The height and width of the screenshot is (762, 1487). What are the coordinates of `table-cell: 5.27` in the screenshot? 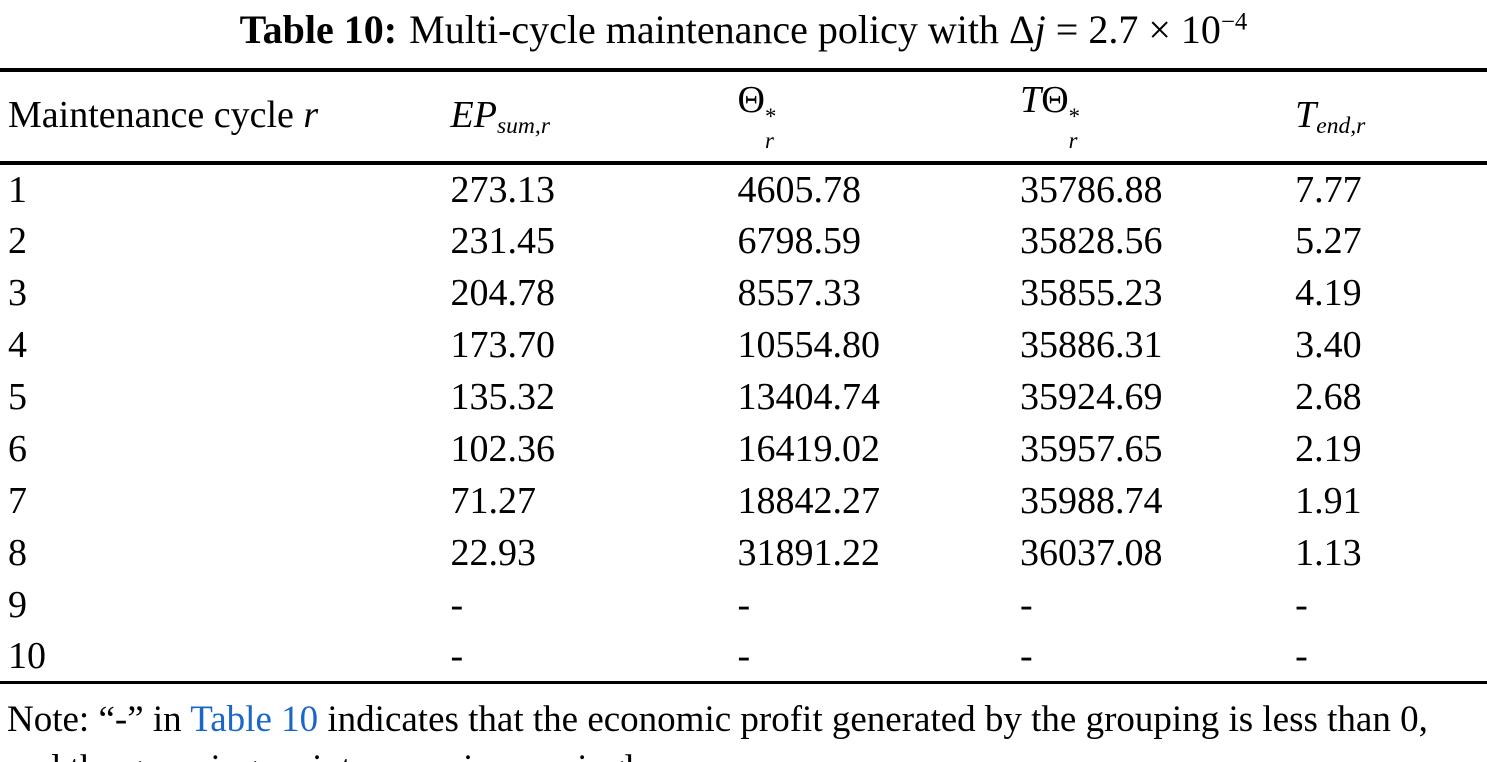 It's located at (1328, 240).